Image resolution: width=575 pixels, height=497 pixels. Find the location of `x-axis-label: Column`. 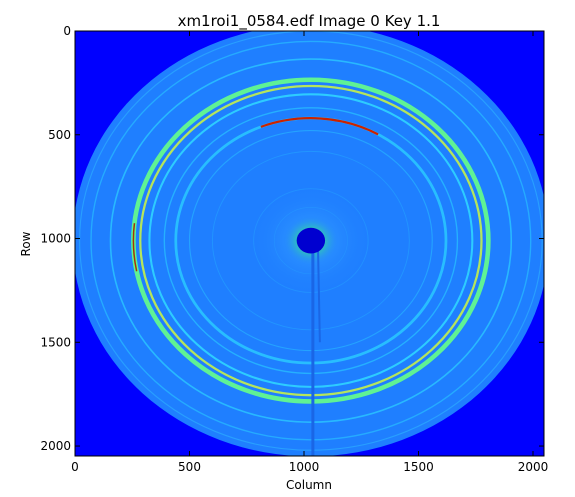

x-axis-label: Column is located at coordinates (309, 485).